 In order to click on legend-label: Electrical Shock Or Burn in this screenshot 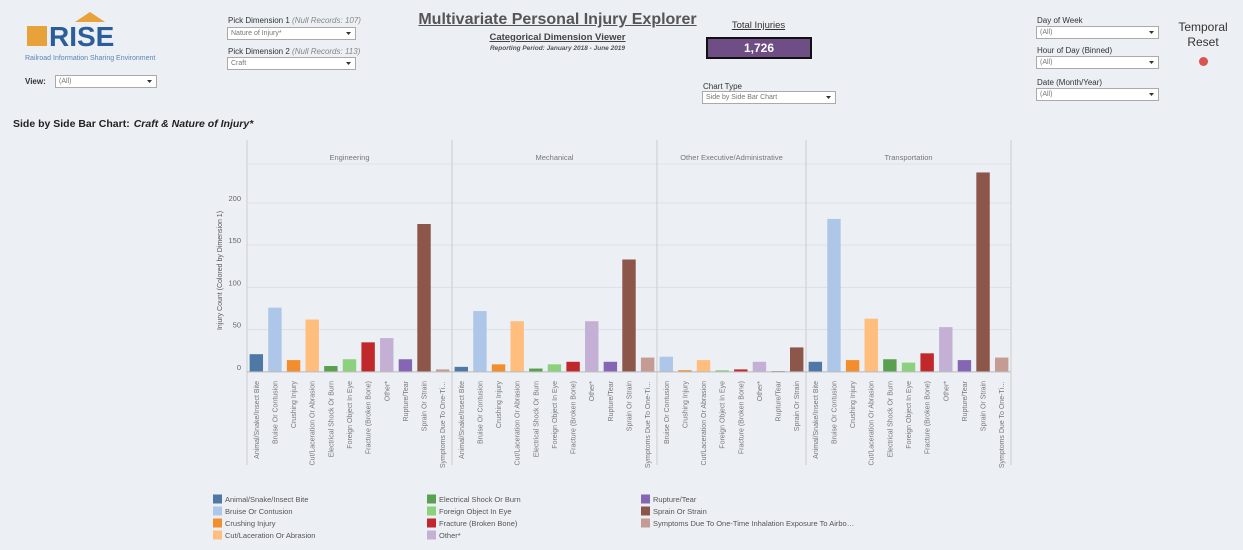, I will do `click(480, 499)`.